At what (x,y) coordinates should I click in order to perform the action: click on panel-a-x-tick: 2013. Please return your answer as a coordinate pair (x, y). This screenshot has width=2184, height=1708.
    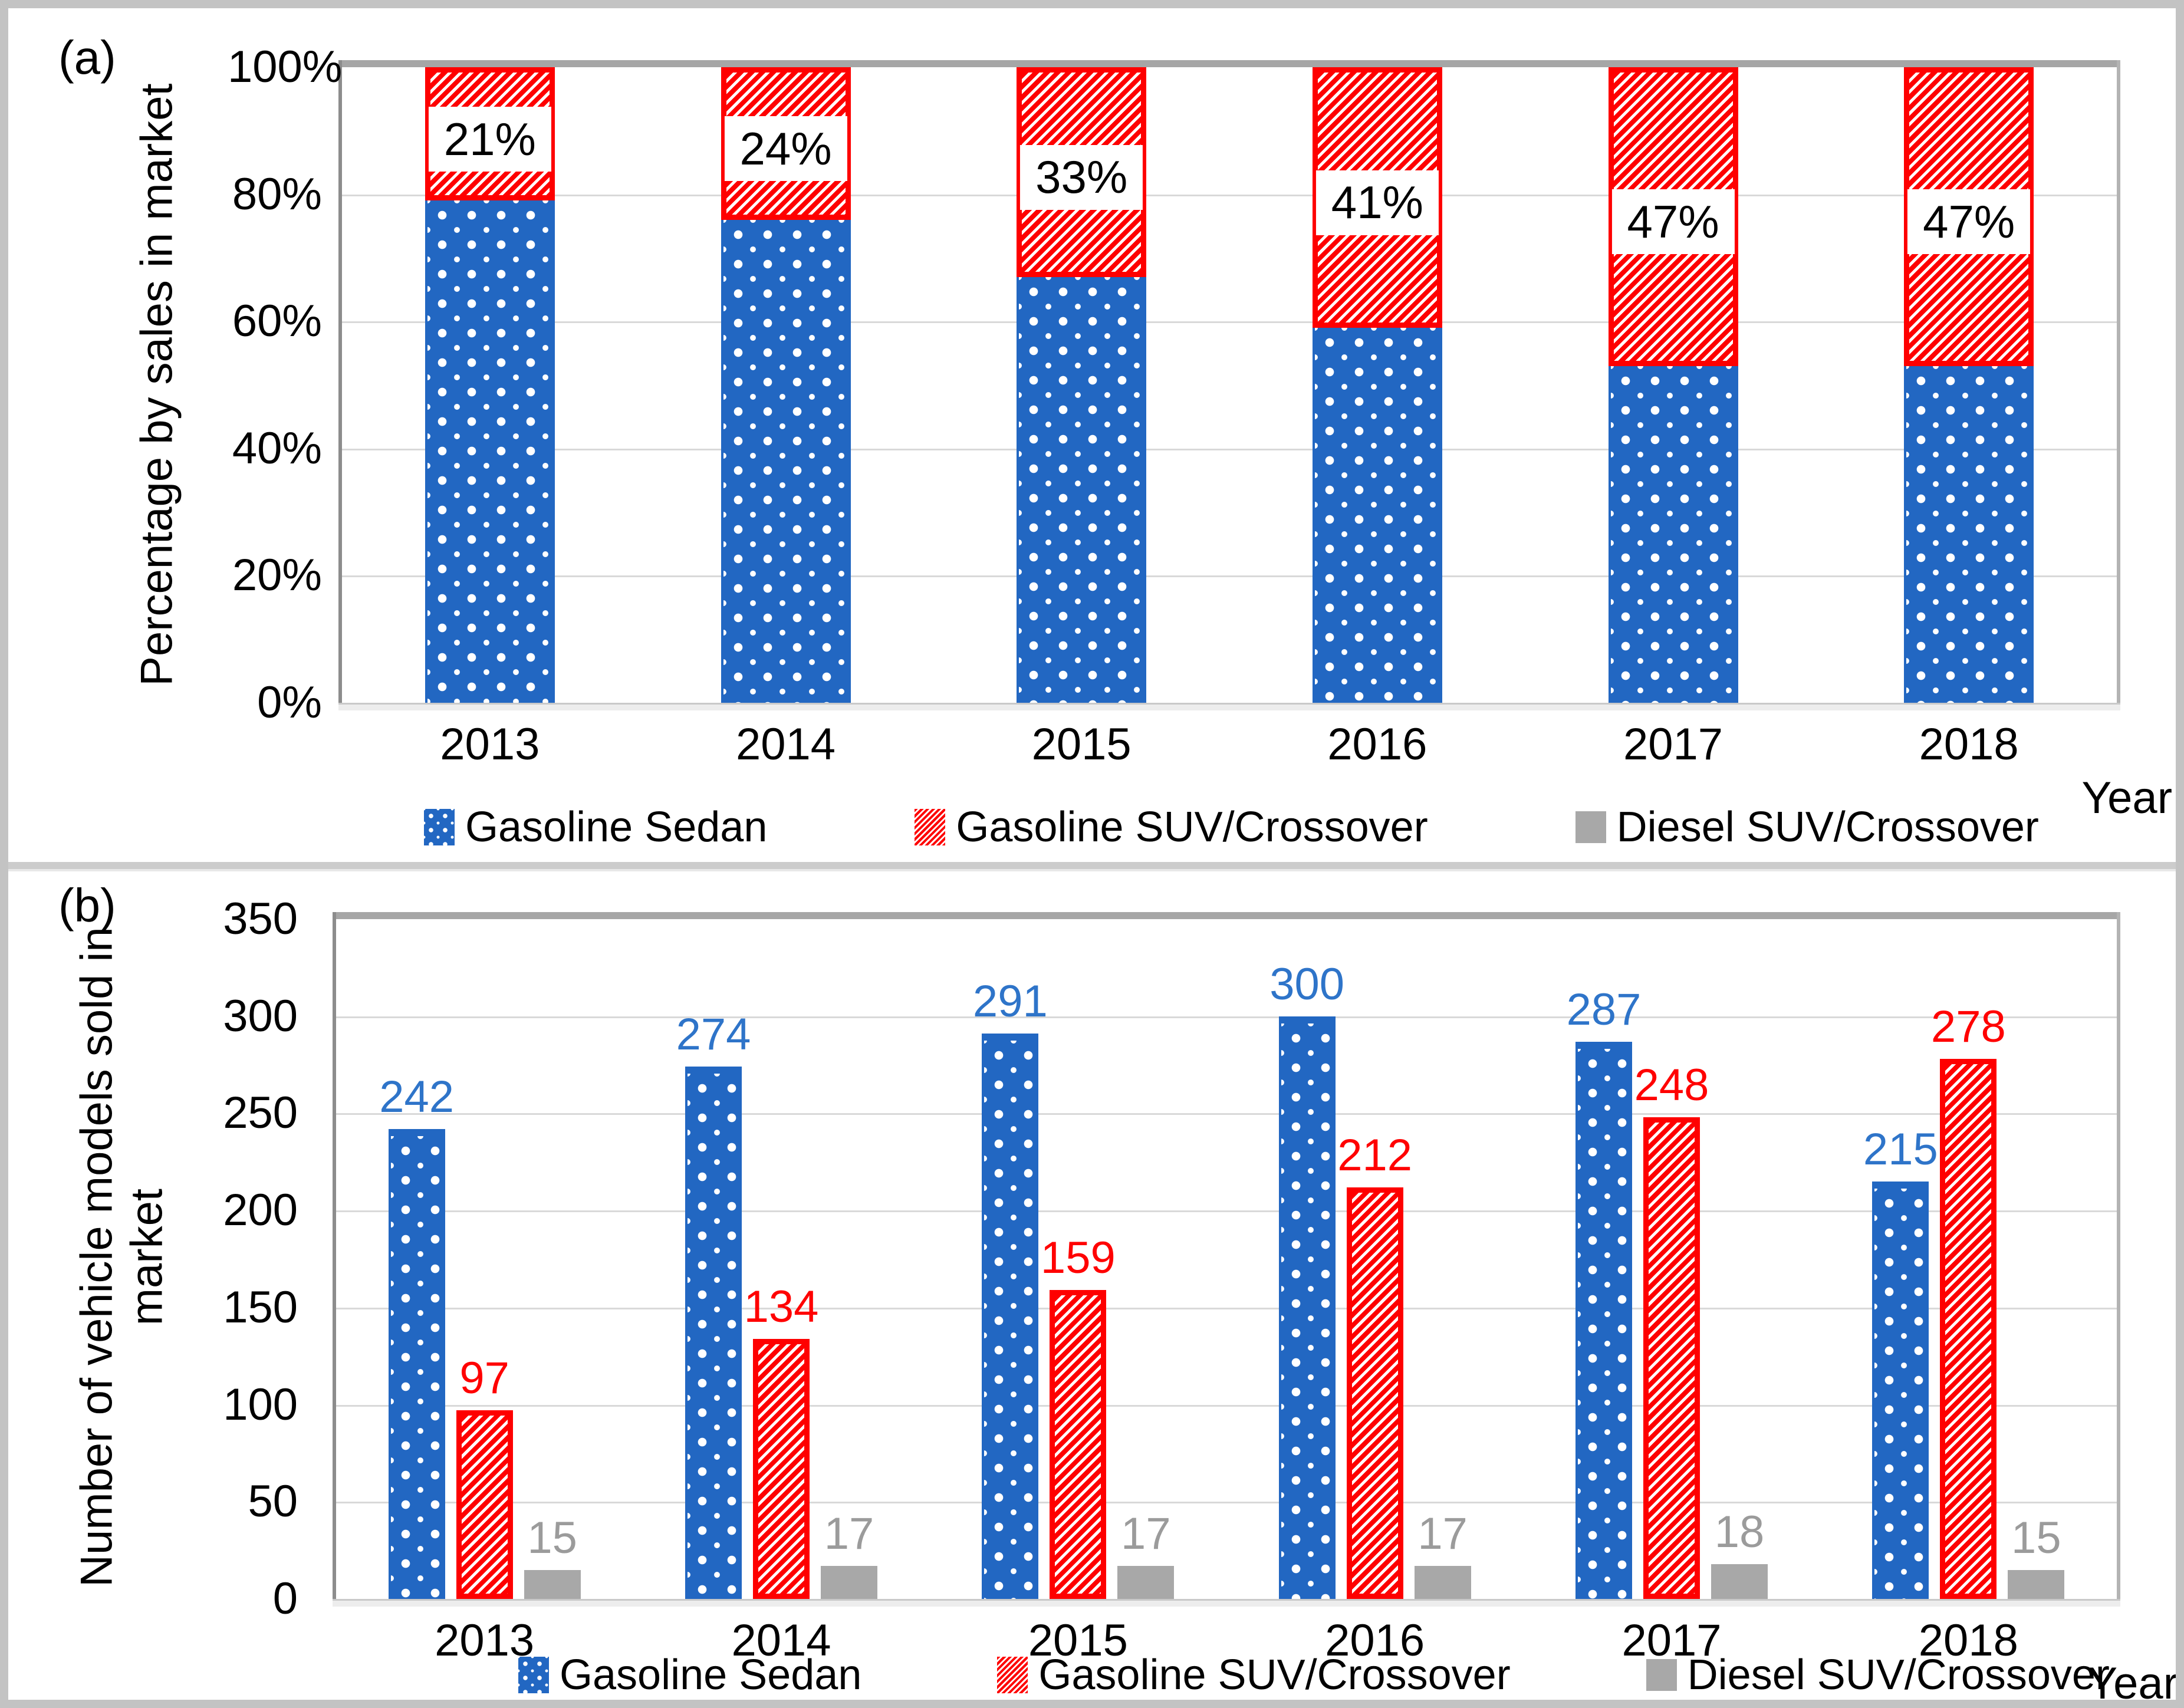
    Looking at the image, I should click on (490, 744).